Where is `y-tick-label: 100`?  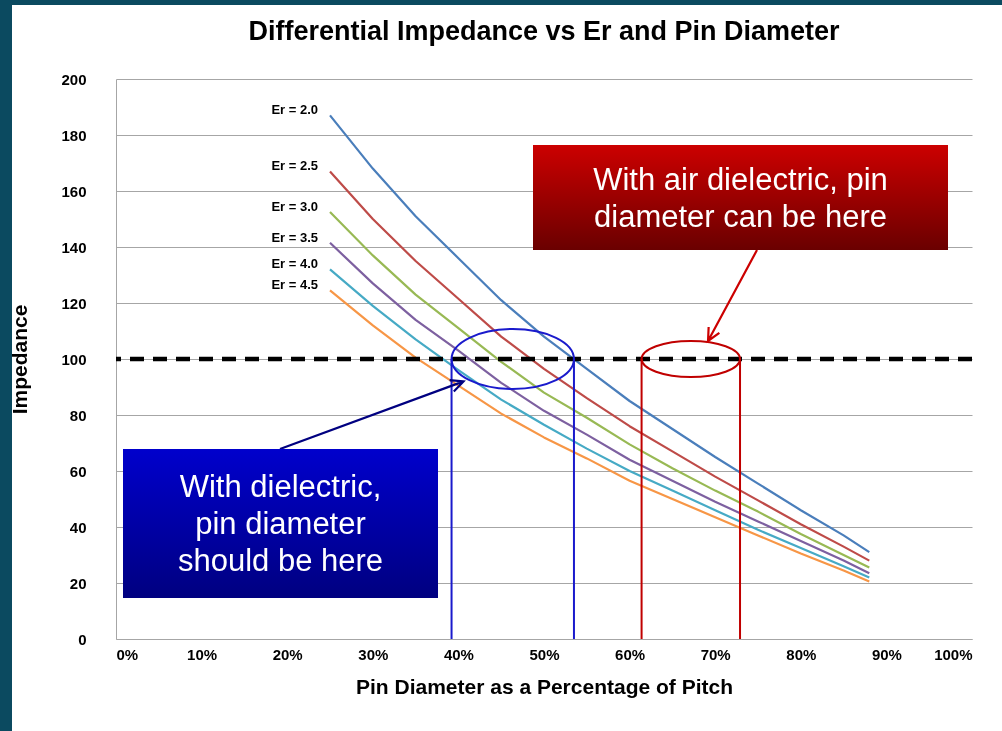 y-tick-label: 100 is located at coordinates (74, 359).